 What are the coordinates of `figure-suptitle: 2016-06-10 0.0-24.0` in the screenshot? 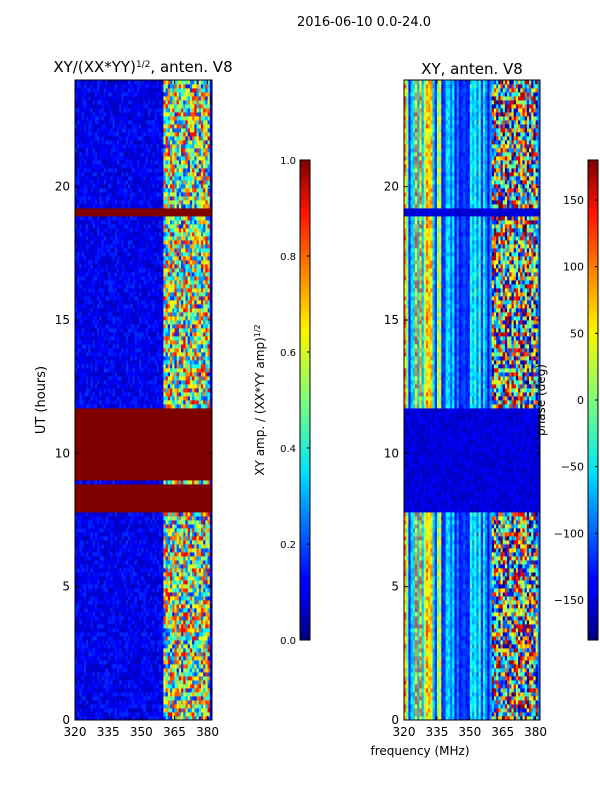 It's located at (364, 22).